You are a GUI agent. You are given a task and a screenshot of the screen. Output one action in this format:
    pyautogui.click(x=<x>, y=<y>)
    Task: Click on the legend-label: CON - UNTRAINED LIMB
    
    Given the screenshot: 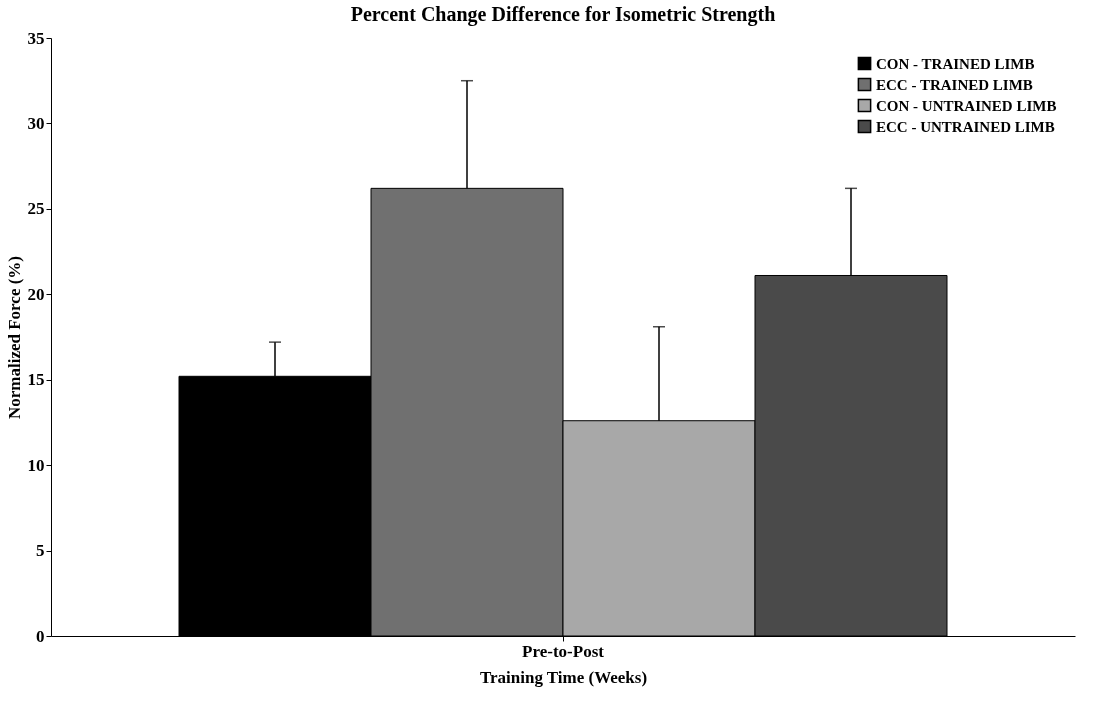 What is the action you would take?
    pyautogui.click(x=966, y=105)
    